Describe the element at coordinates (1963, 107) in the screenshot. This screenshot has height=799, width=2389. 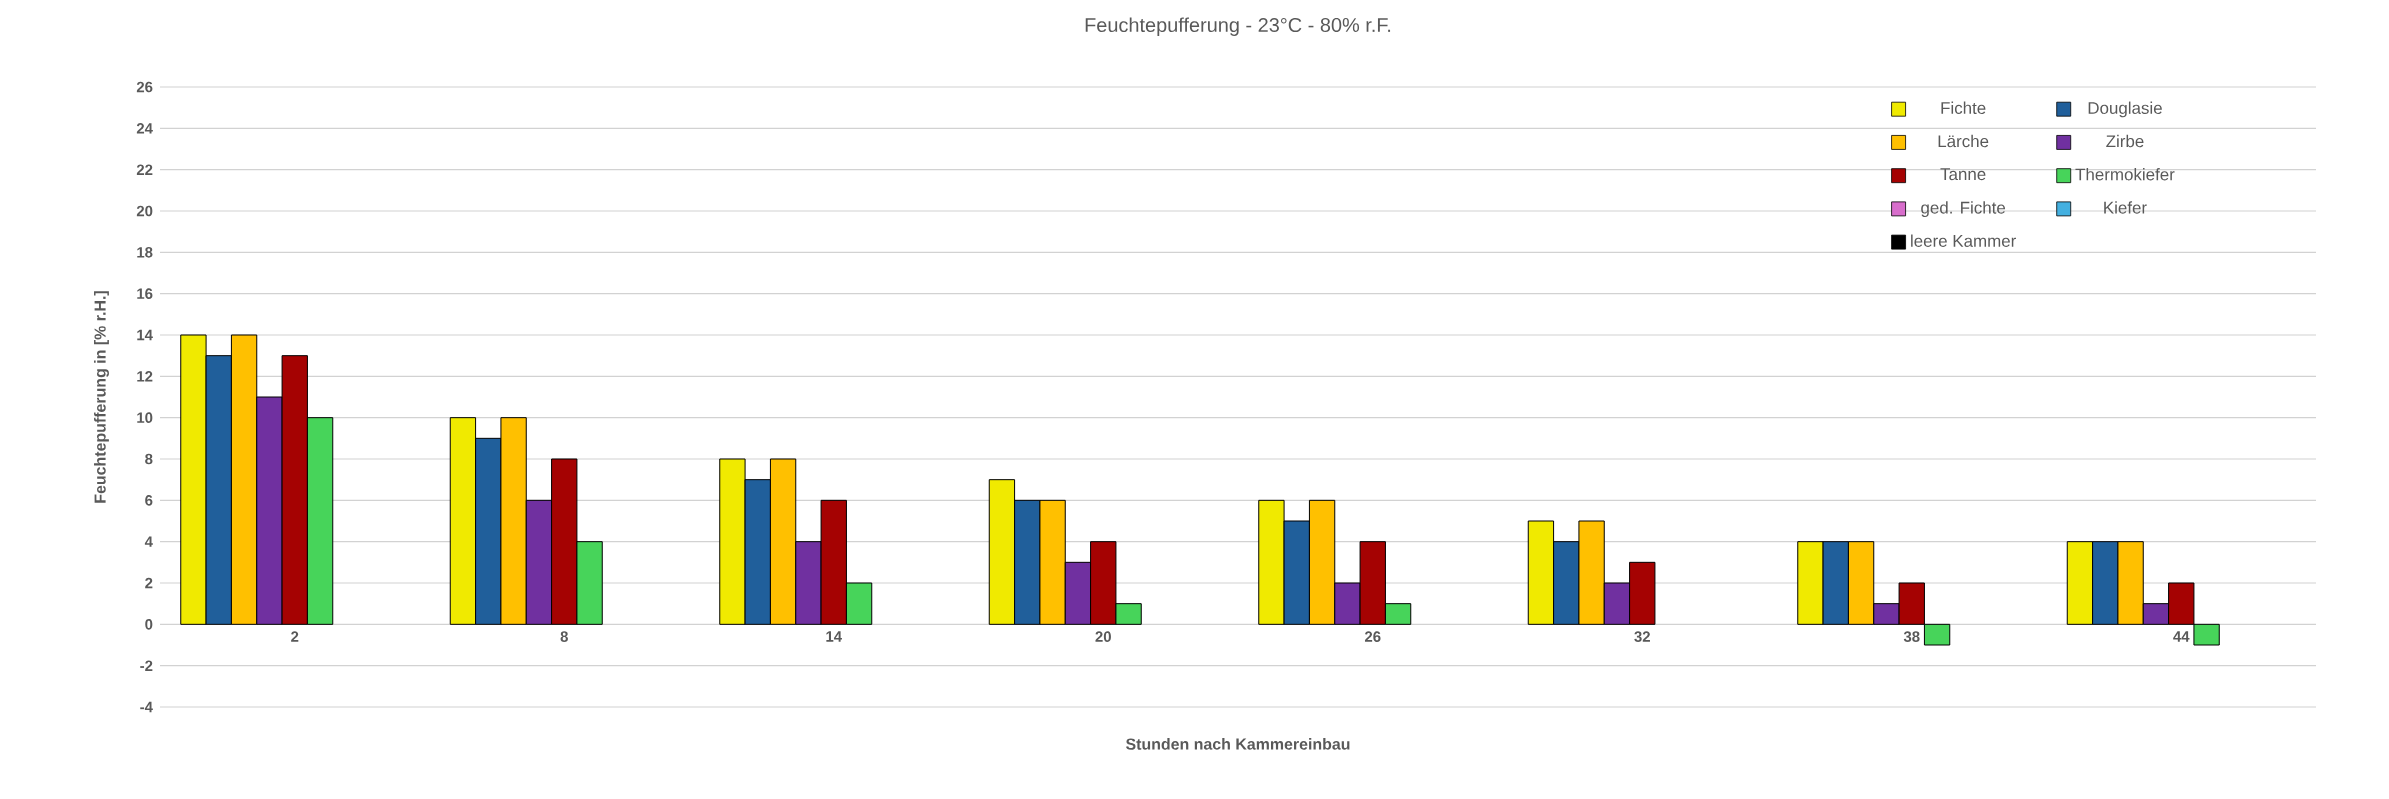
I see `legend-label: Fichte` at that location.